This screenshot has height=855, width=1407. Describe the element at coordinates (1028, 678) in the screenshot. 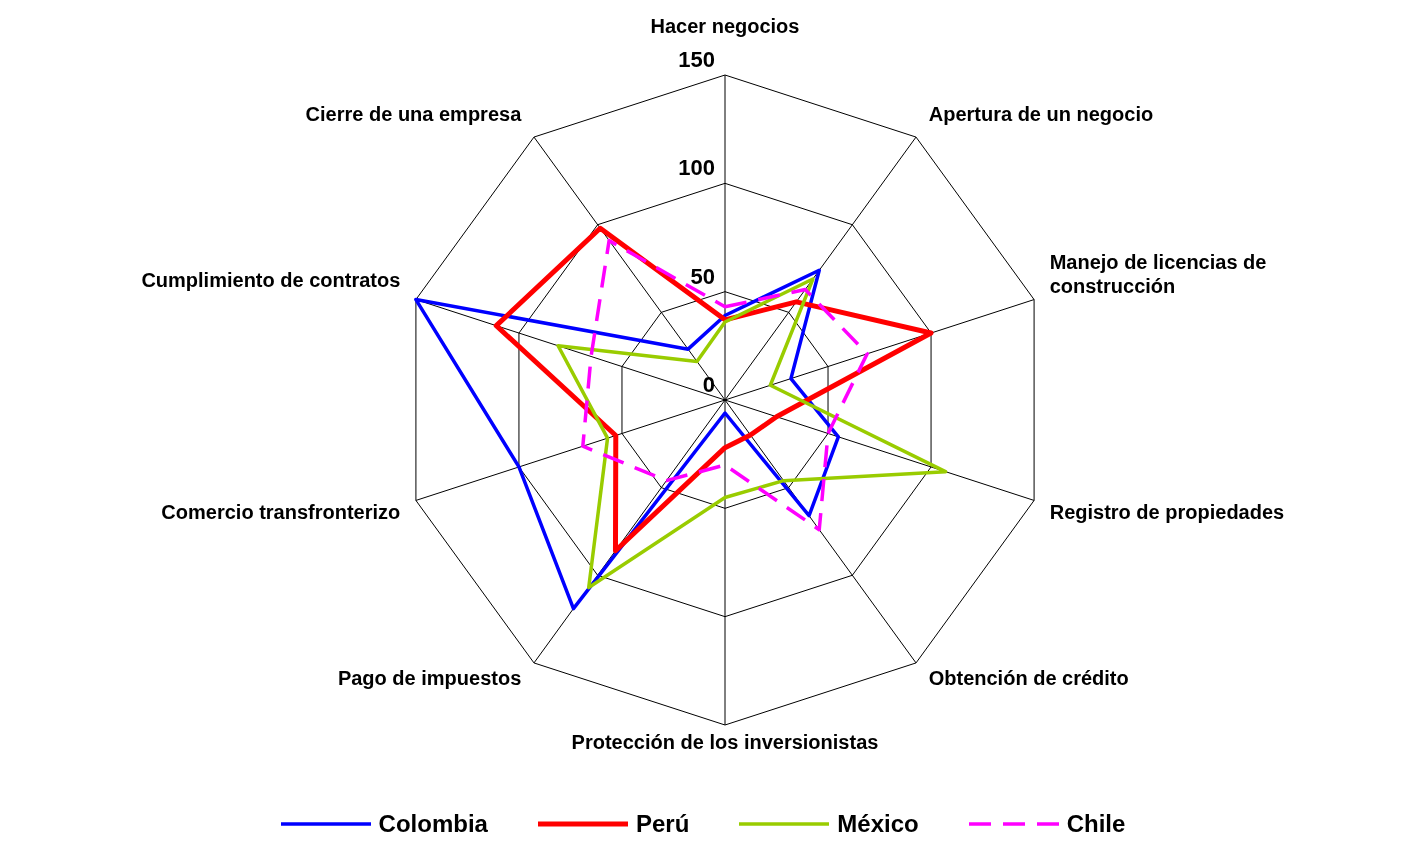

I see `spoke-label: Obtención de crédito` at that location.